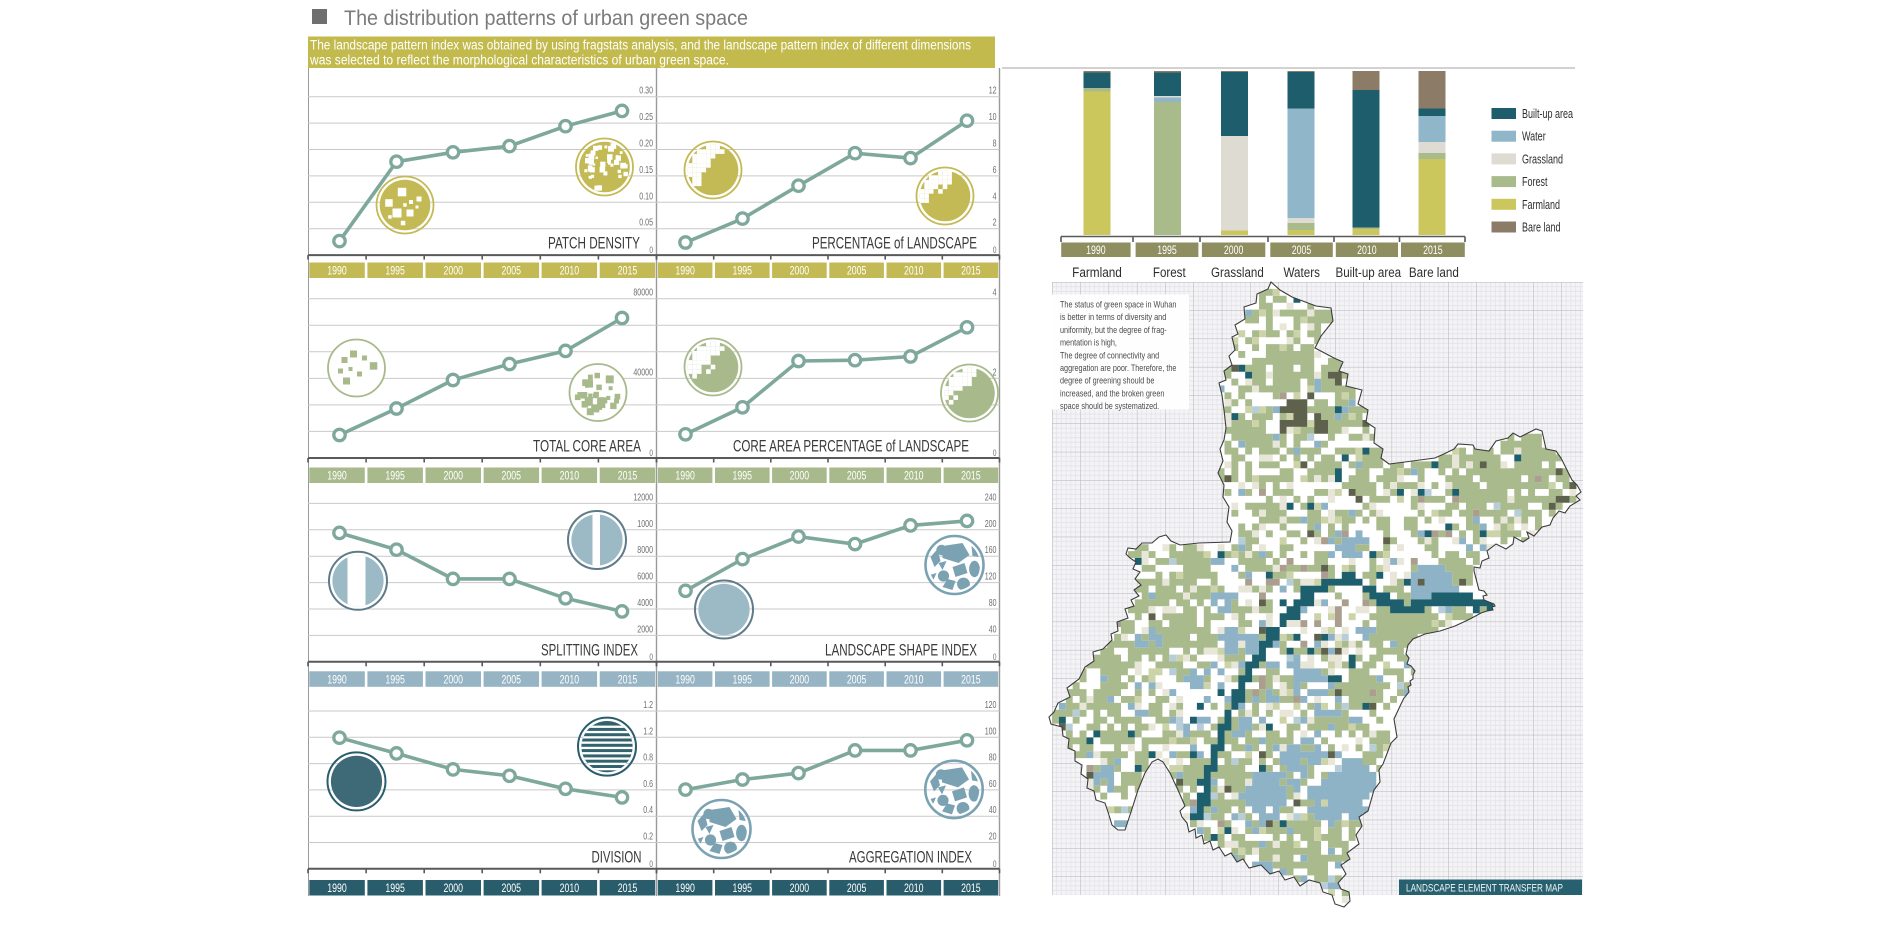  Describe the element at coordinates (617, 857) in the screenshot. I see `svg-text: DIVISION` at that location.